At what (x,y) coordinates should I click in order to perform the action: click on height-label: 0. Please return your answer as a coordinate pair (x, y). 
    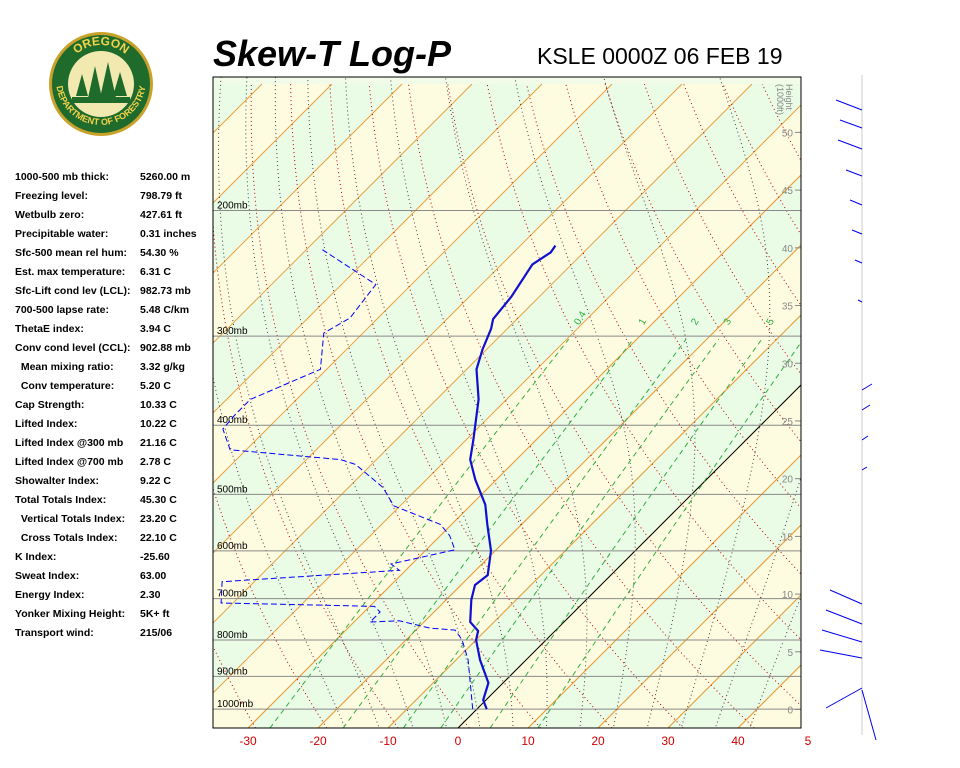
    Looking at the image, I should click on (790, 711).